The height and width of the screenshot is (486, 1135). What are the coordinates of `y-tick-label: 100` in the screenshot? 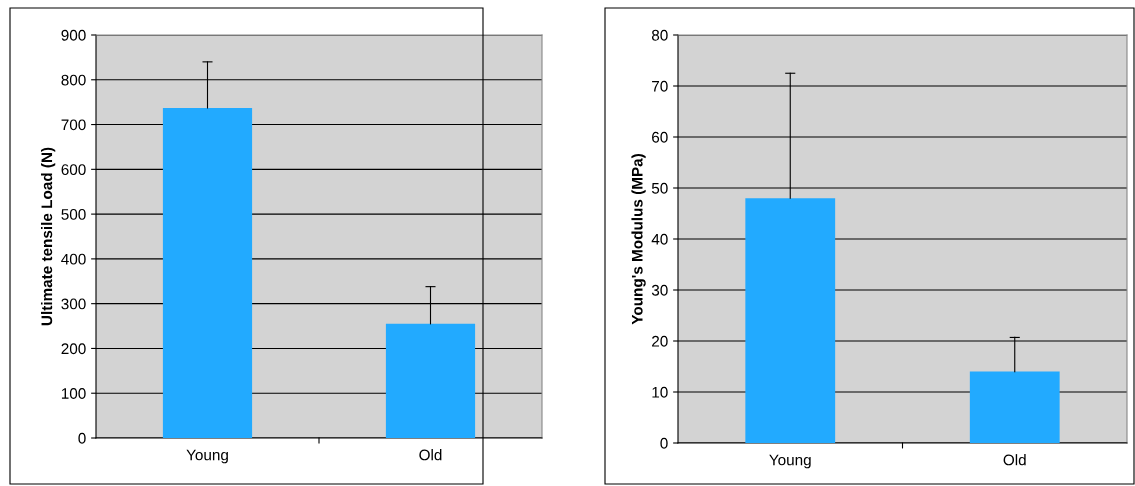 It's located at (73, 393).